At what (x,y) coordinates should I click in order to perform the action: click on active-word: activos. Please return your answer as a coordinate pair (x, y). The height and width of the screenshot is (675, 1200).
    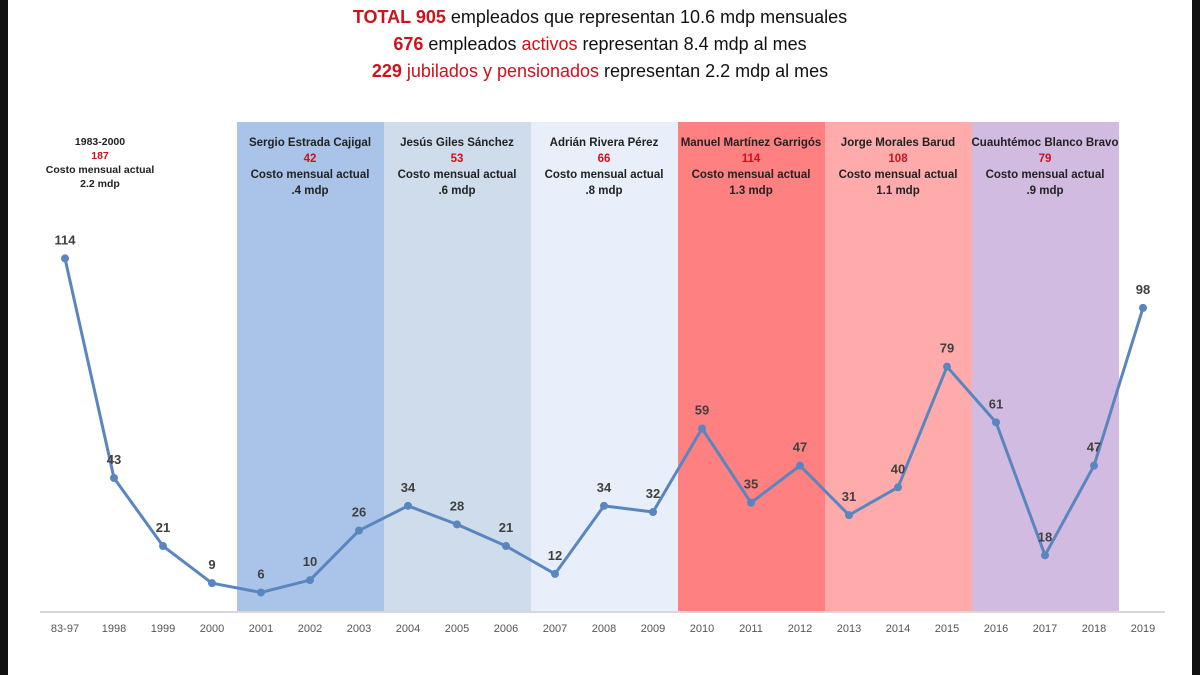
    Looking at the image, I should click on (549, 44).